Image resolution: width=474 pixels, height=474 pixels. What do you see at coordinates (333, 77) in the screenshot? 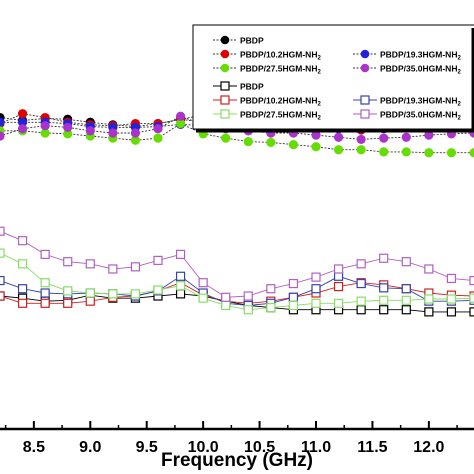
I see `legend-box` at bounding box center [333, 77].